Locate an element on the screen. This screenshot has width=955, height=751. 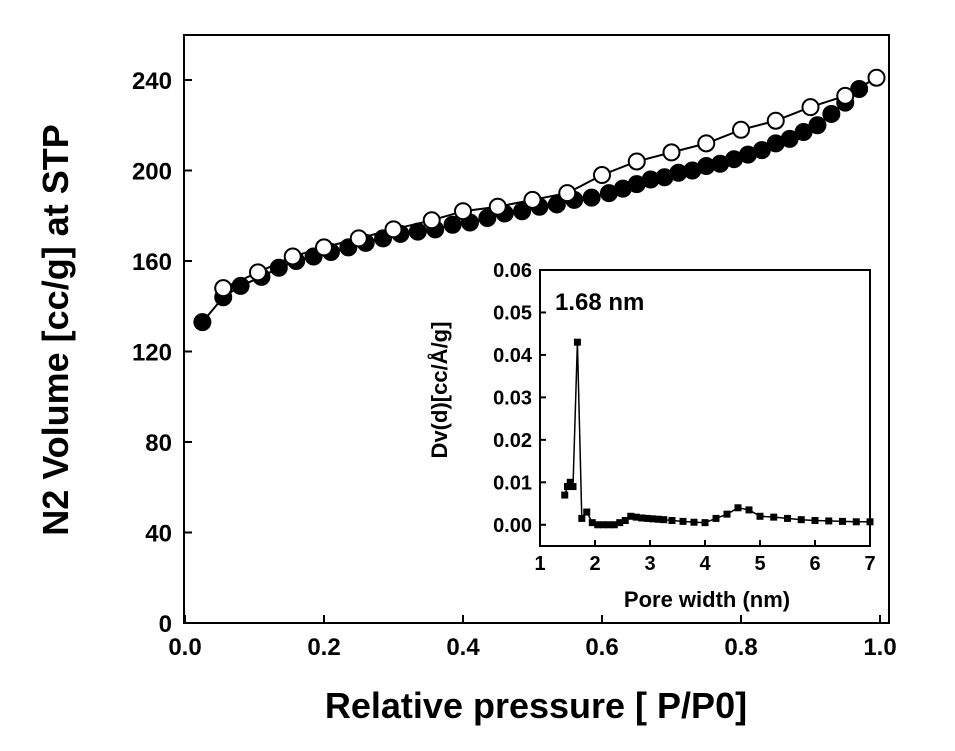
main-x-tick-label: 0.4 is located at coordinates (463, 647).